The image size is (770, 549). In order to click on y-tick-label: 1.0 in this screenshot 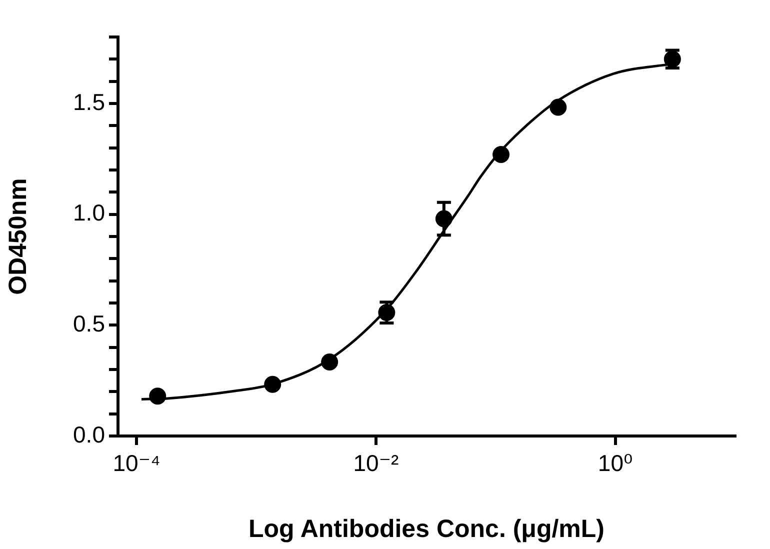, I will do `click(89, 213)`.